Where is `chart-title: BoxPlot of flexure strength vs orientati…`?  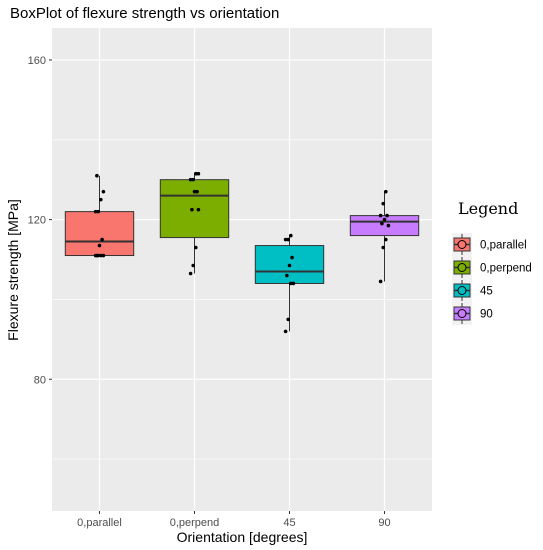 chart-title: BoxPlot of flexure strength vs orientati… is located at coordinates (144, 13).